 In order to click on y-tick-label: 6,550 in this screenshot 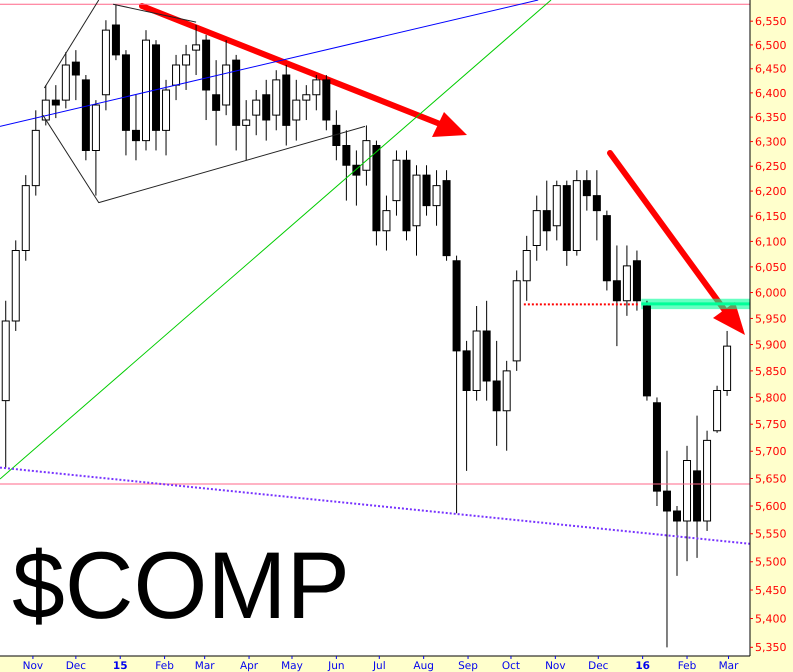, I will do `click(770, 21)`.